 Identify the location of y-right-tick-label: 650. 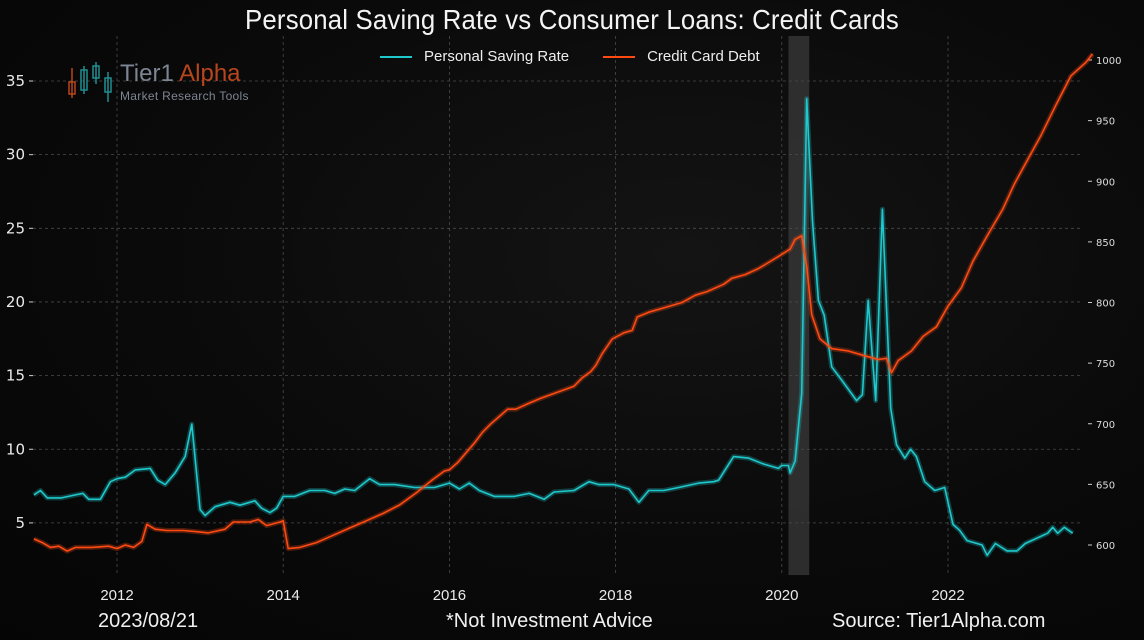
(1105, 485).